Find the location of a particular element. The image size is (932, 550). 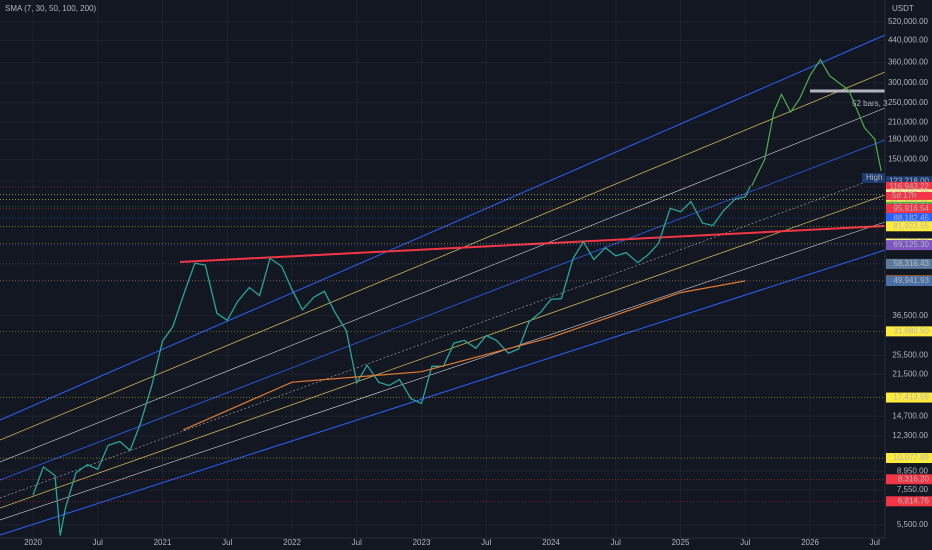

y-tick-label: 21,500.00 is located at coordinates (910, 373).